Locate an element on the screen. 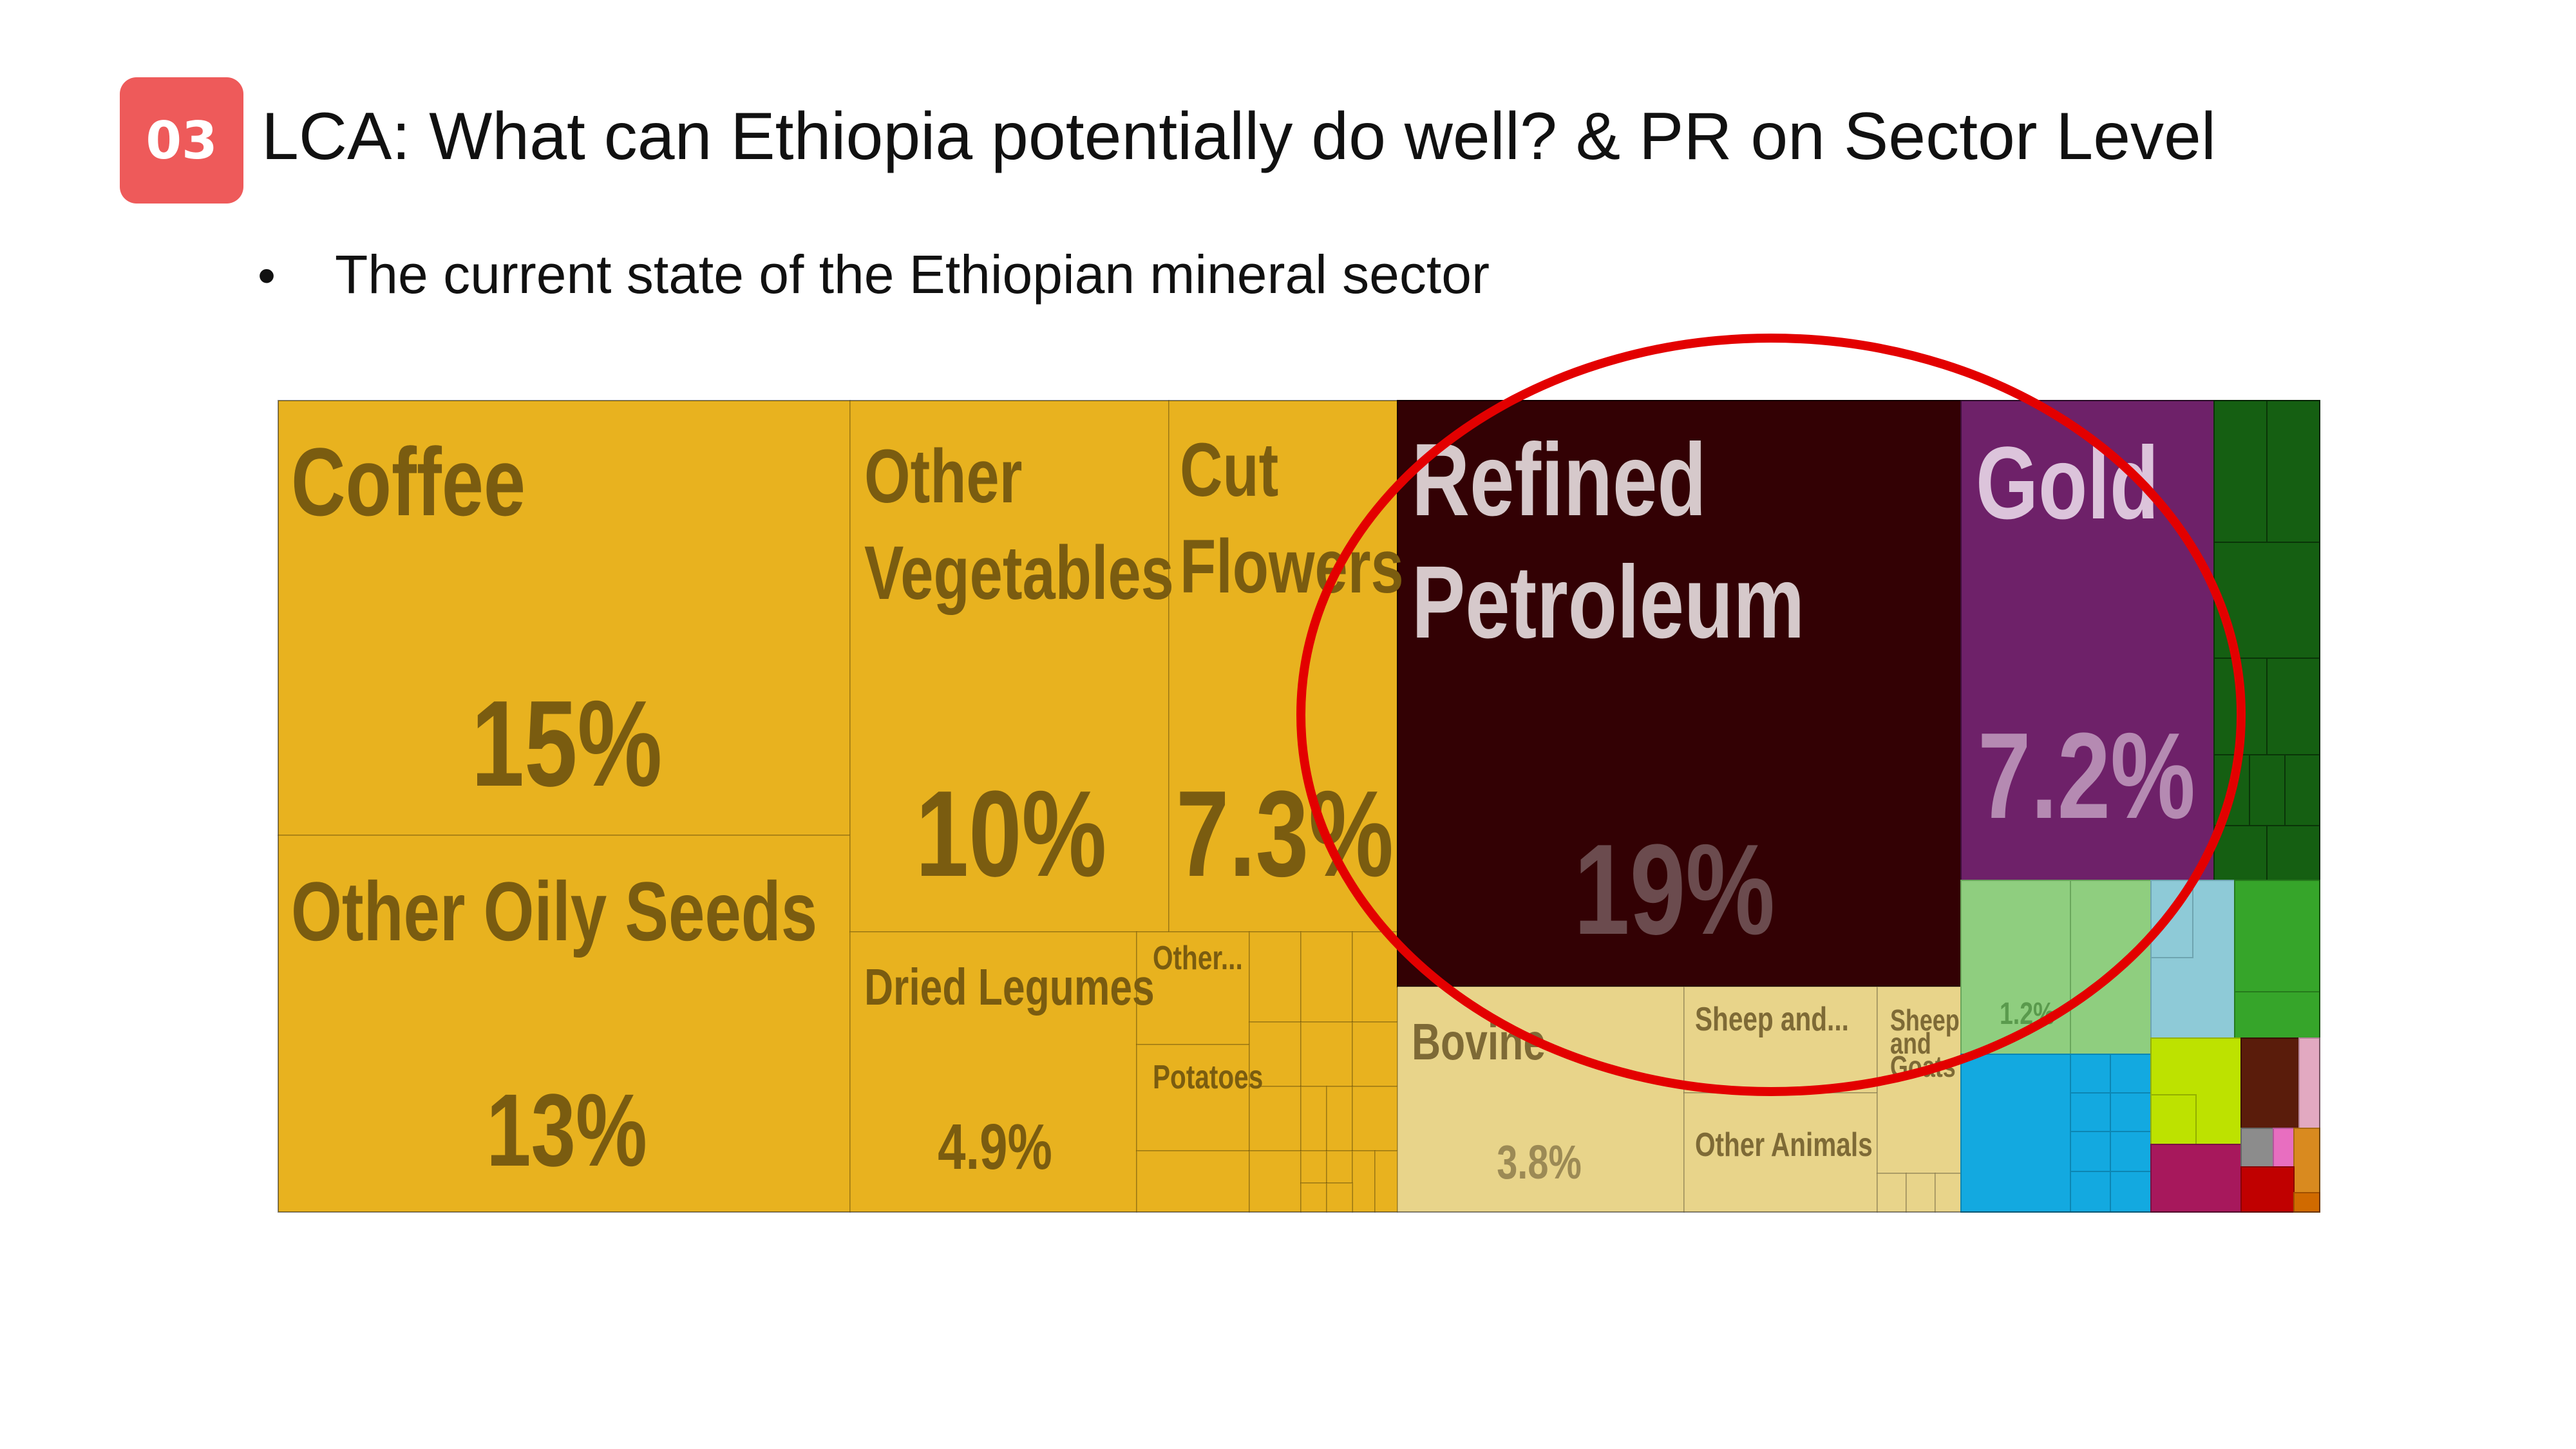  value-refined-petroleum: 19% is located at coordinates (1675, 889).